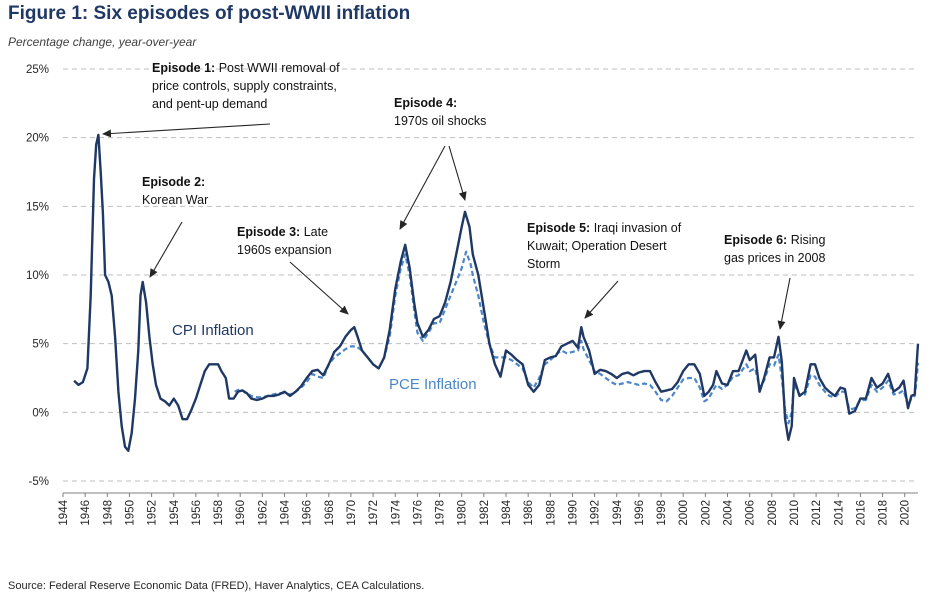 Image resolution: width=940 pixels, height=604 pixels. What do you see at coordinates (241, 513) in the screenshot?
I see `x-tick-label: 1960` at bounding box center [241, 513].